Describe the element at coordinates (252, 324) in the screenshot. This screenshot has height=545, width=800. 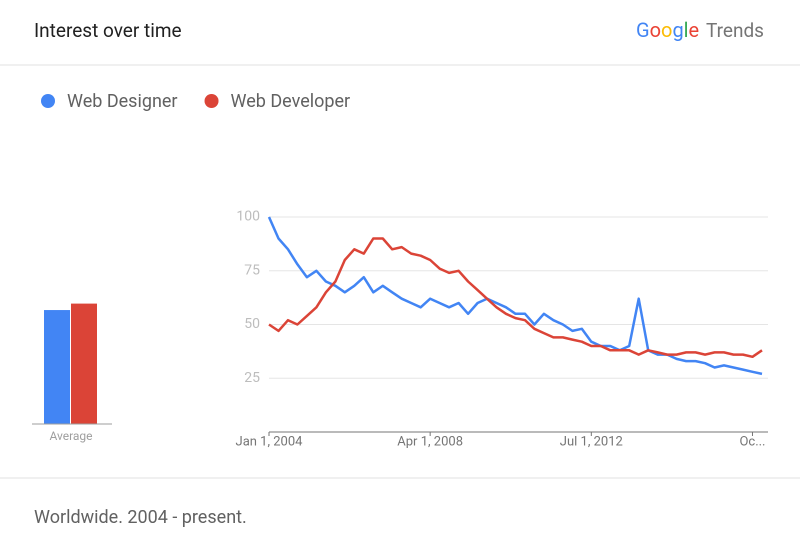
I see `y-tick-label: 50` at that location.